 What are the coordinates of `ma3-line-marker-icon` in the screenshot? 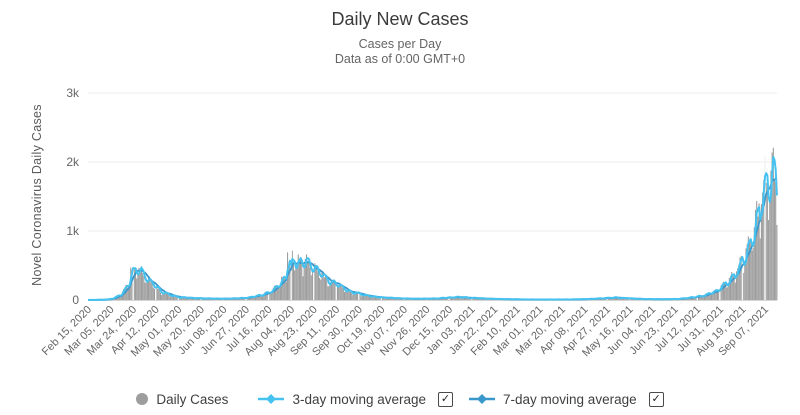 It's located at (271, 399).